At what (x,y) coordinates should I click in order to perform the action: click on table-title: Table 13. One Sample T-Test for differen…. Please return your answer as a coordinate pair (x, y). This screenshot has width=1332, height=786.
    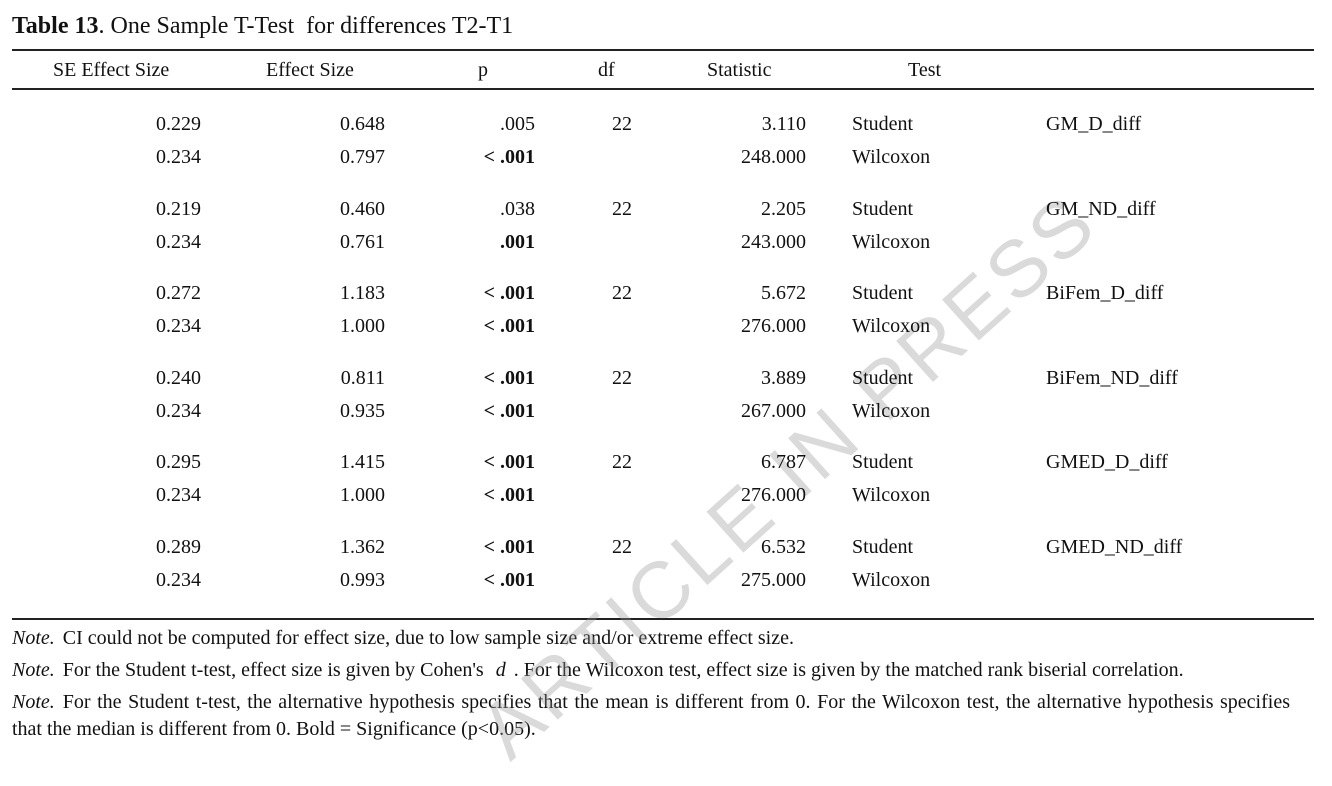
    Looking at the image, I should click on (262, 26).